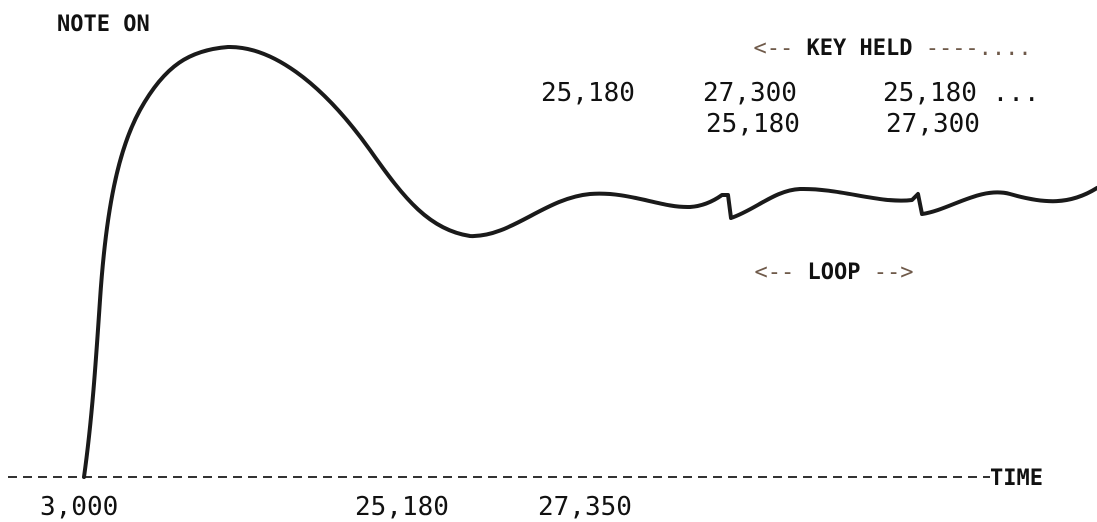 The height and width of the screenshot is (522, 1097). I want to click on axis-value-start: 3,000, so click(79, 507).